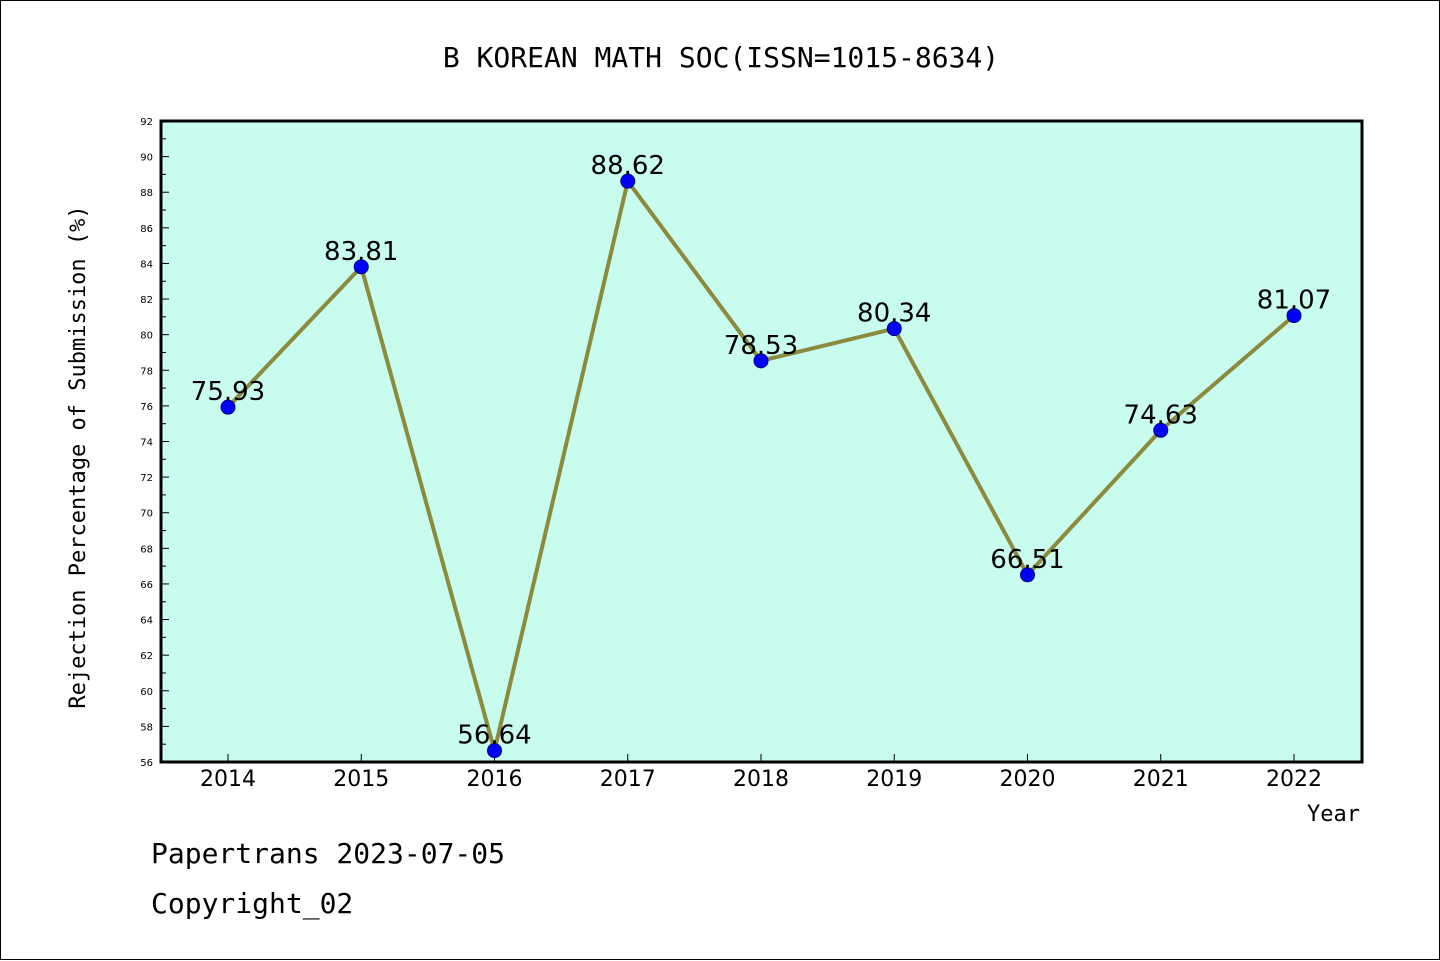  Describe the element at coordinates (146, 193) in the screenshot. I see `y-tick-label: 88` at that location.